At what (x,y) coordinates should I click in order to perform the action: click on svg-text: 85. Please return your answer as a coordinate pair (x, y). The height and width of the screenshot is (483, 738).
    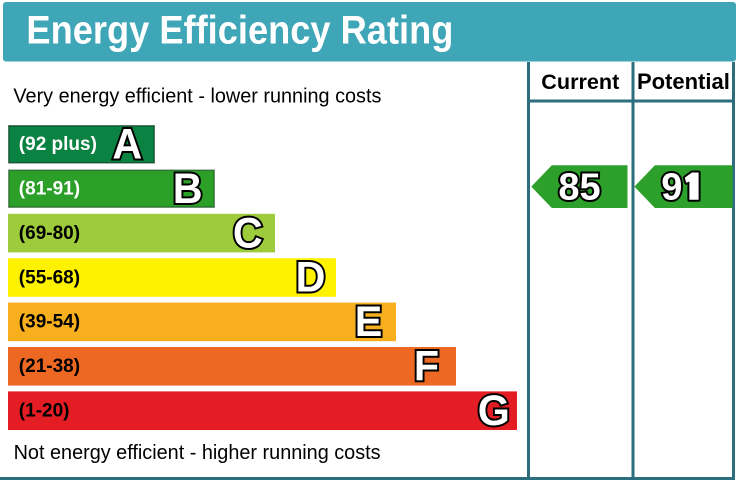
    Looking at the image, I should click on (579, 188).